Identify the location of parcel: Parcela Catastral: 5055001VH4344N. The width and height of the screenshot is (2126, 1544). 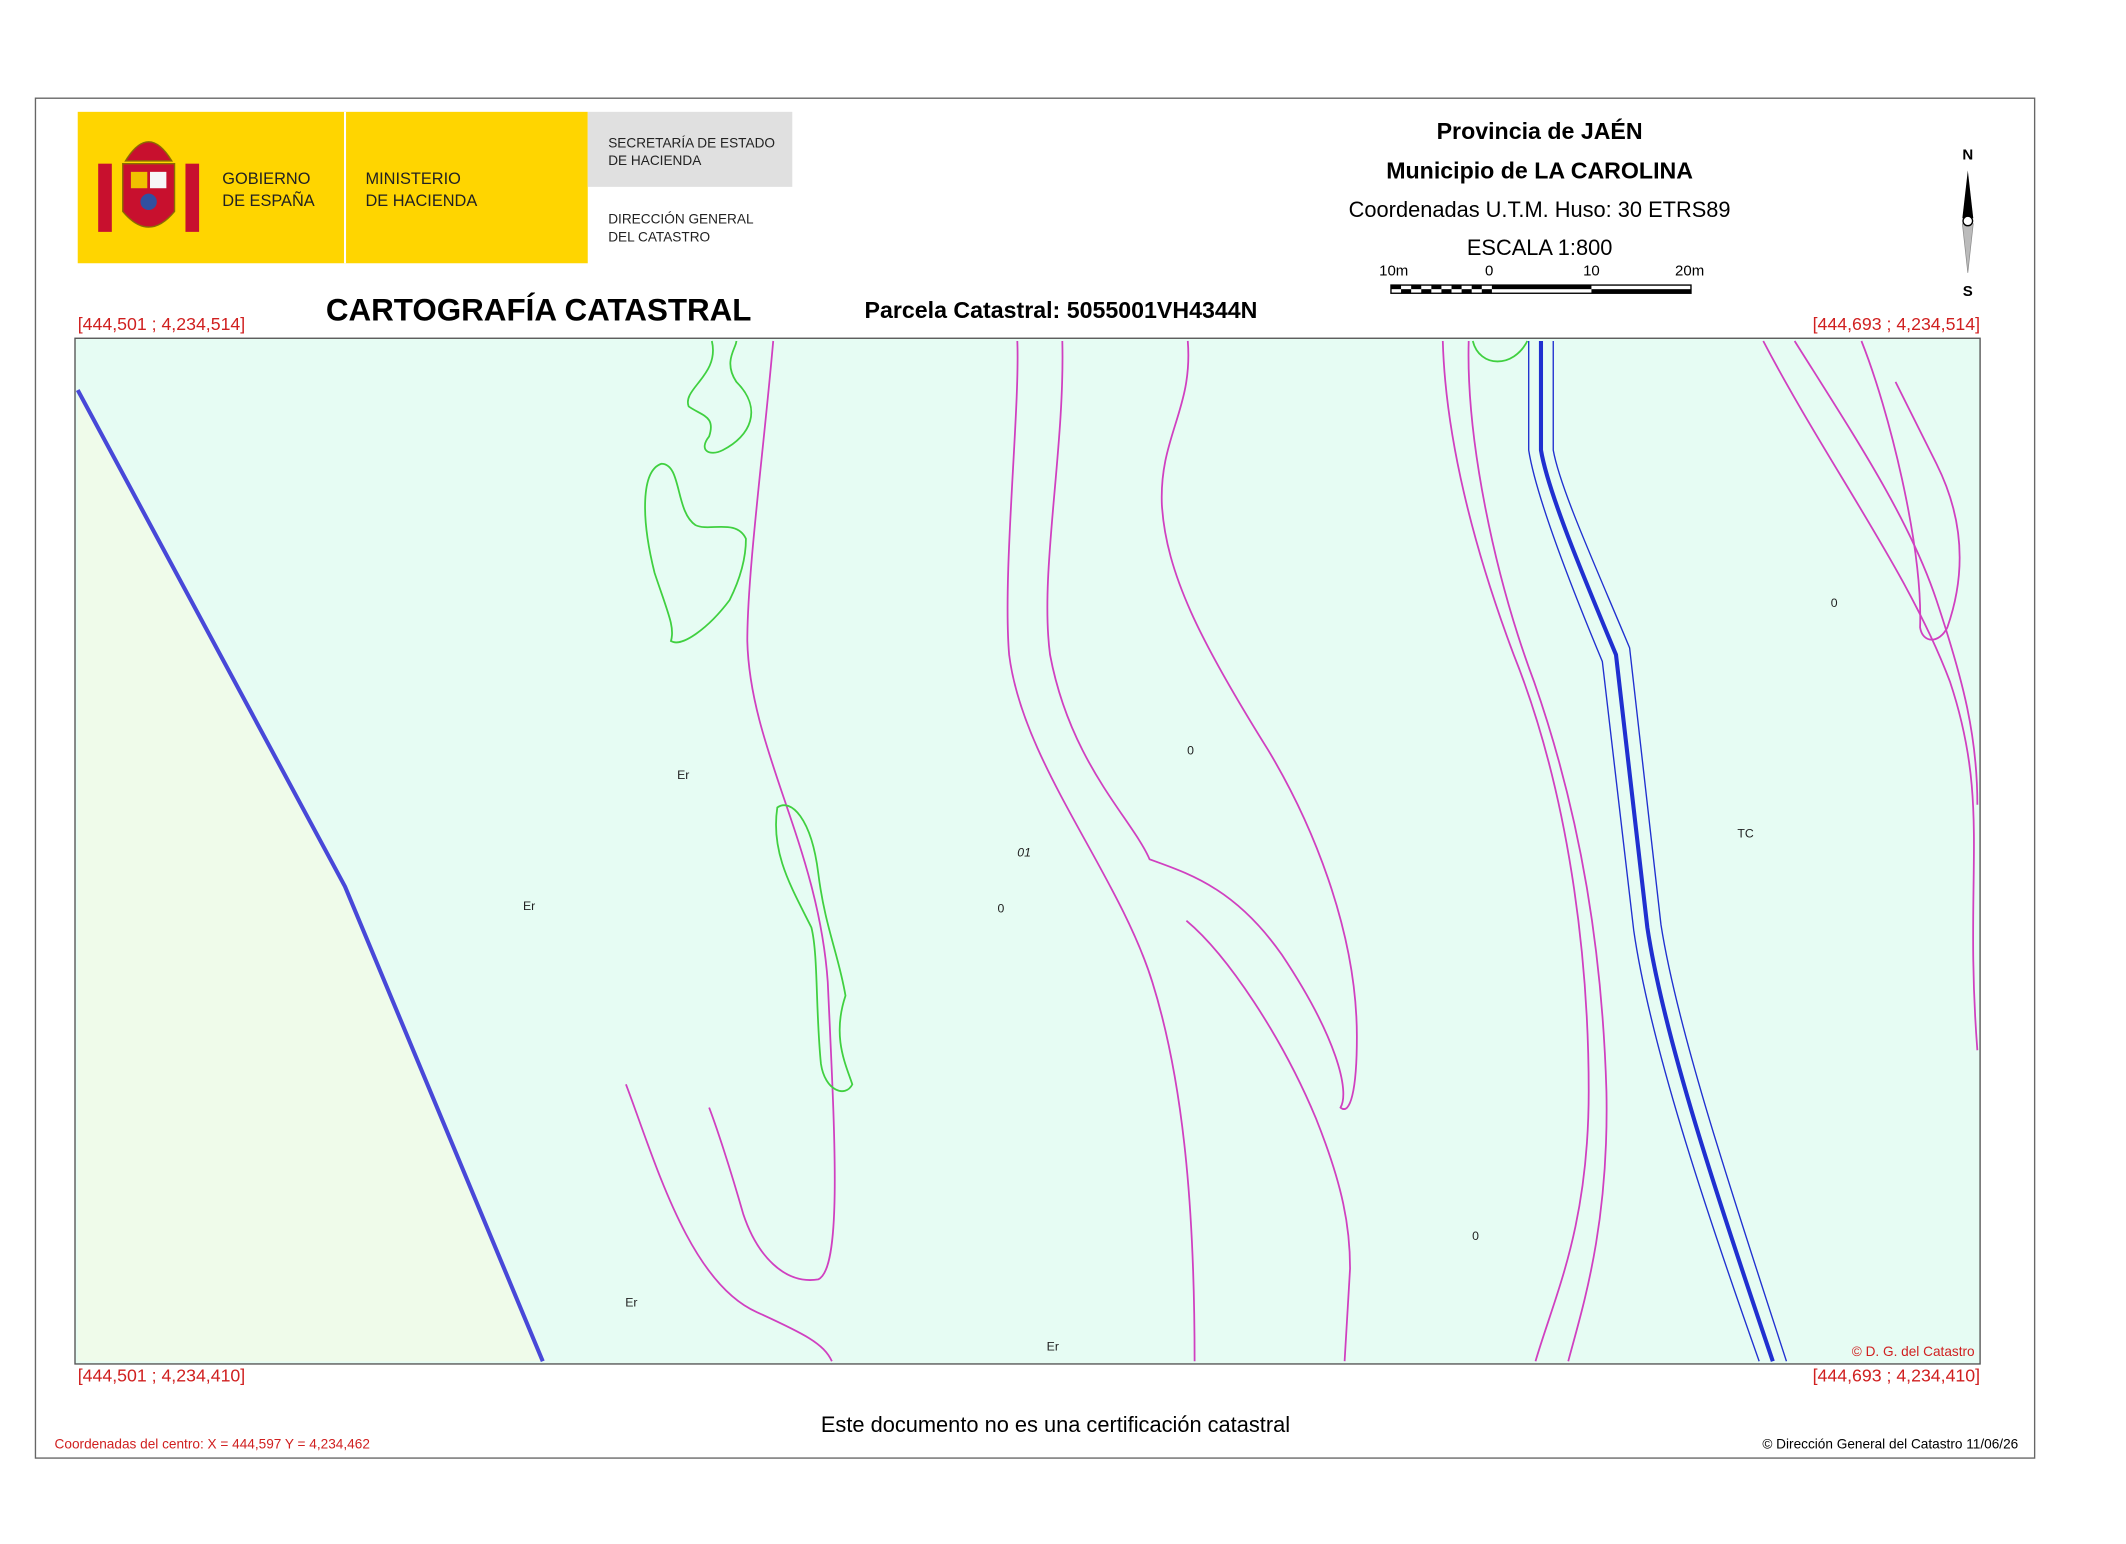
(1061, 310).